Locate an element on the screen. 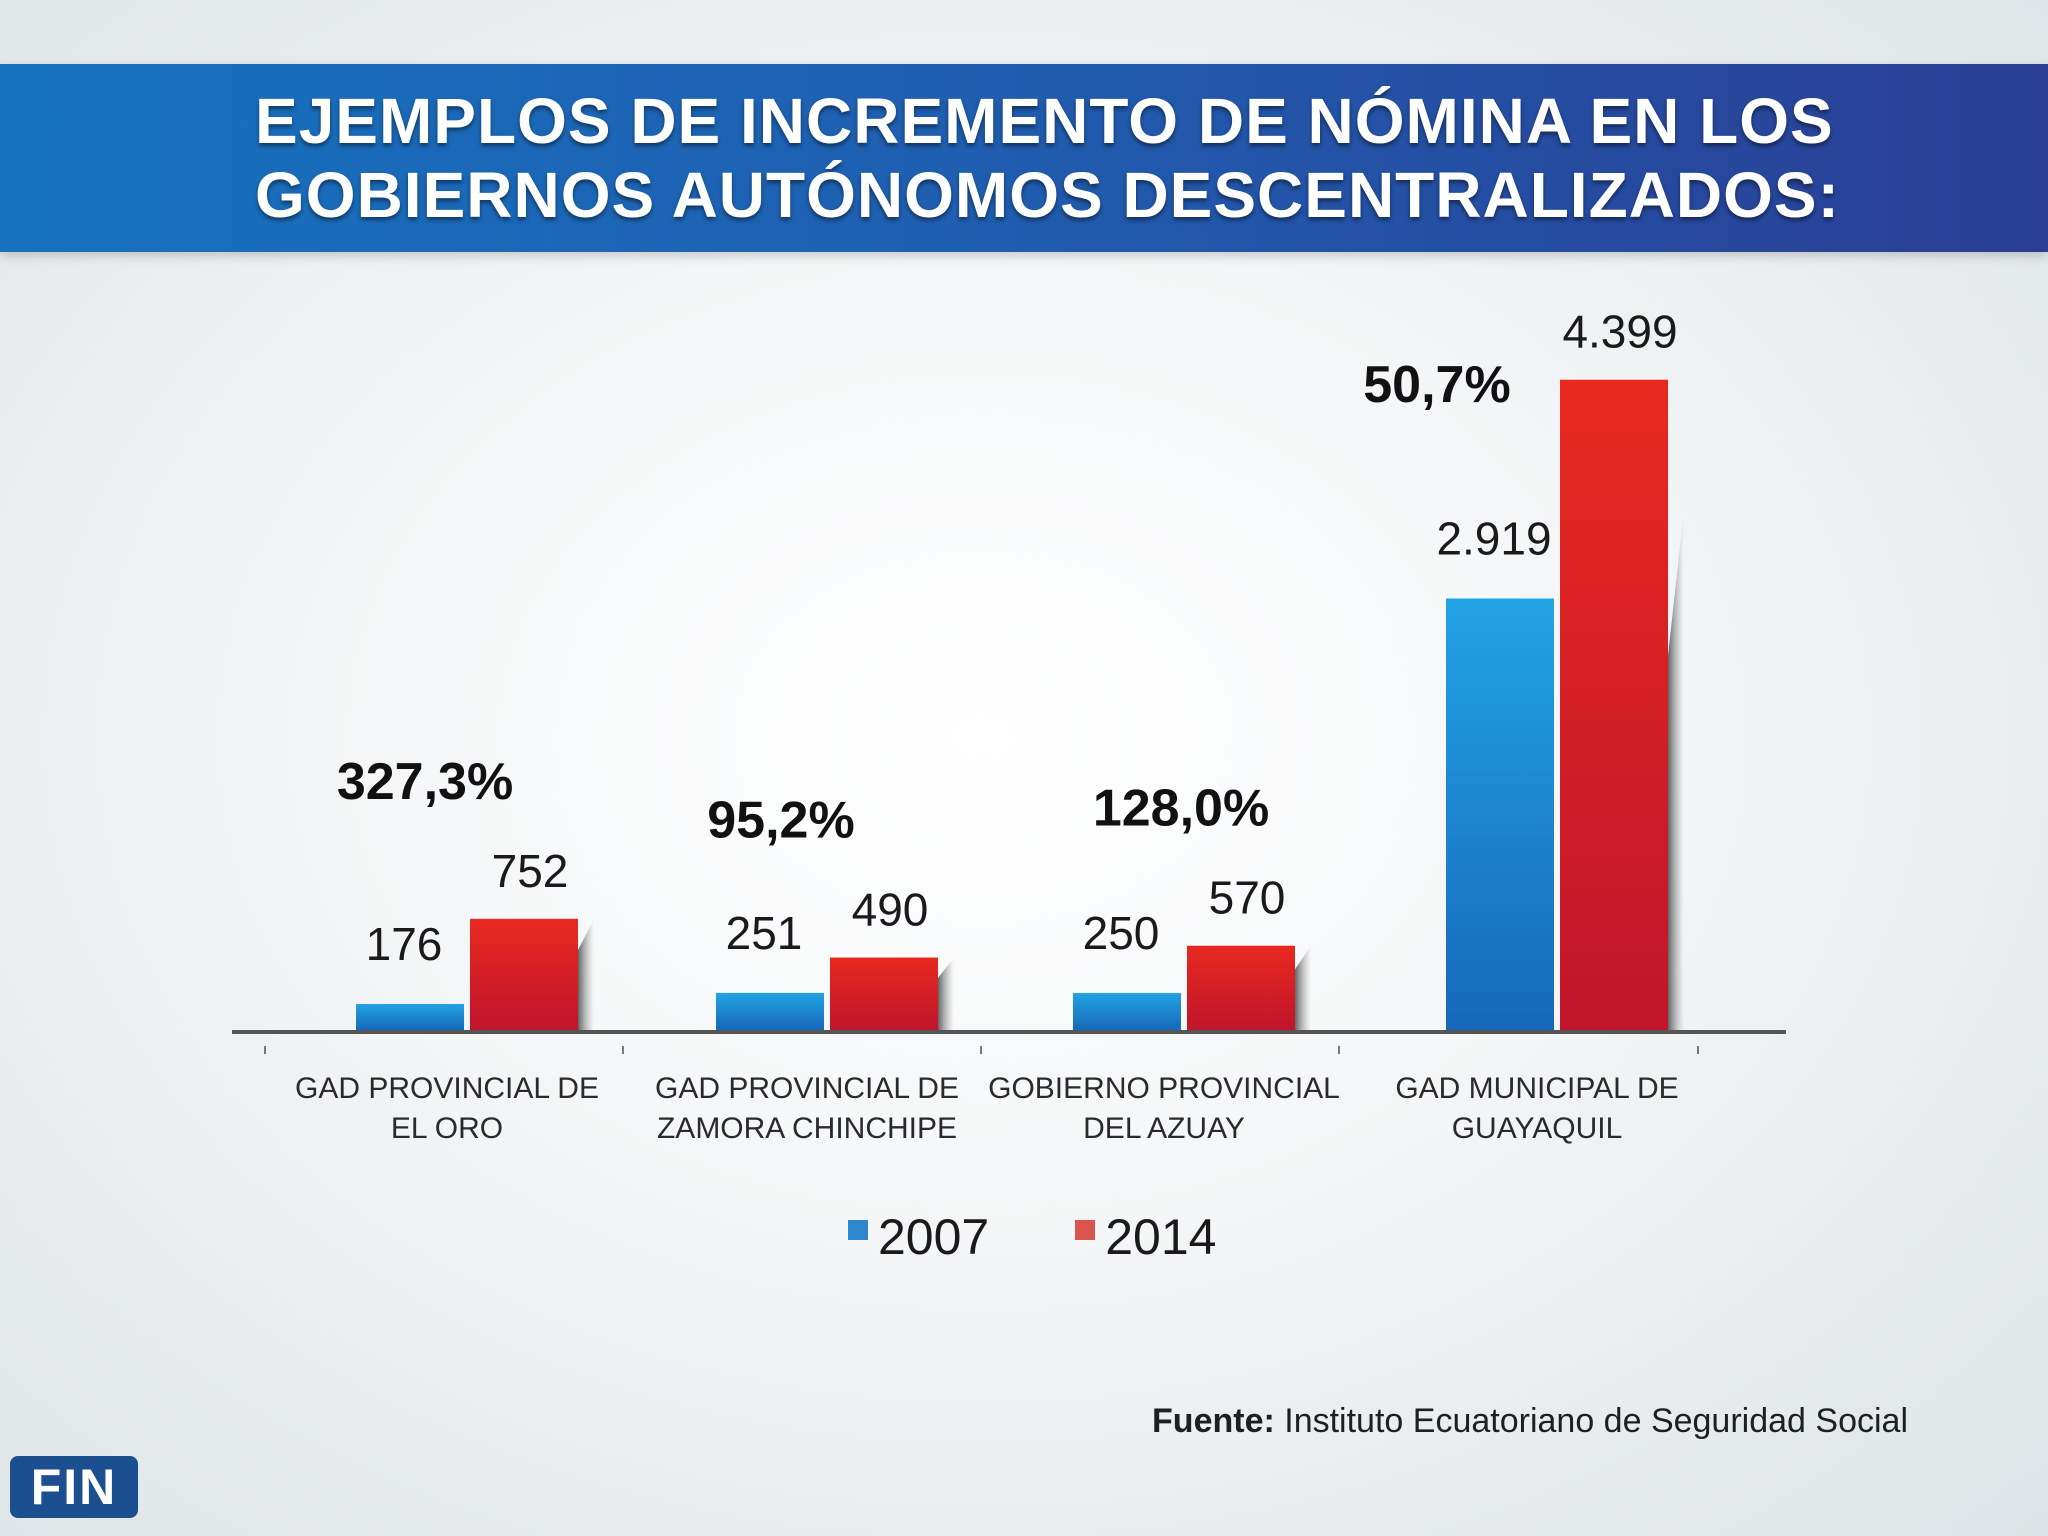 The width and height of the screenshot is (2048, 1536). pct-annotation-0: 327,3% is located at coordinates (425, 782).